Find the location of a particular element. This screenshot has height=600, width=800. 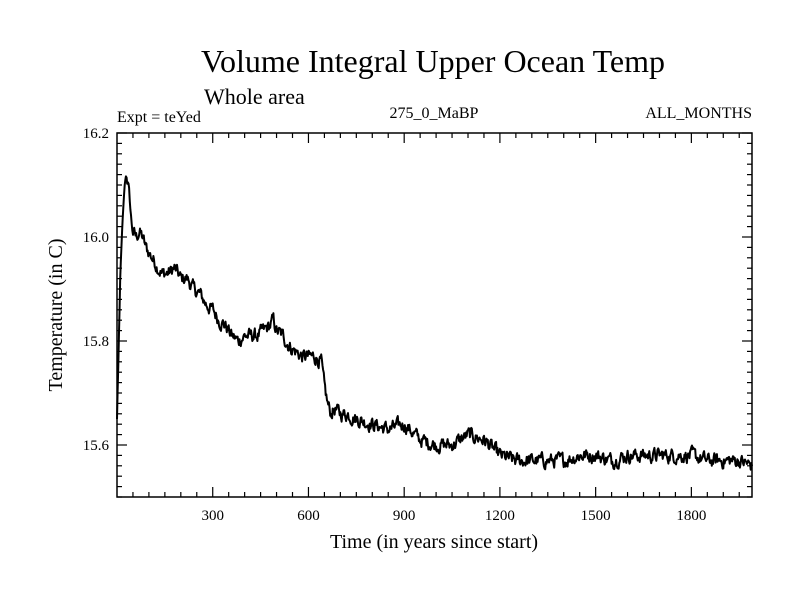

y-axis-label: Temperature (in C) is located at coordinates (56, 315).